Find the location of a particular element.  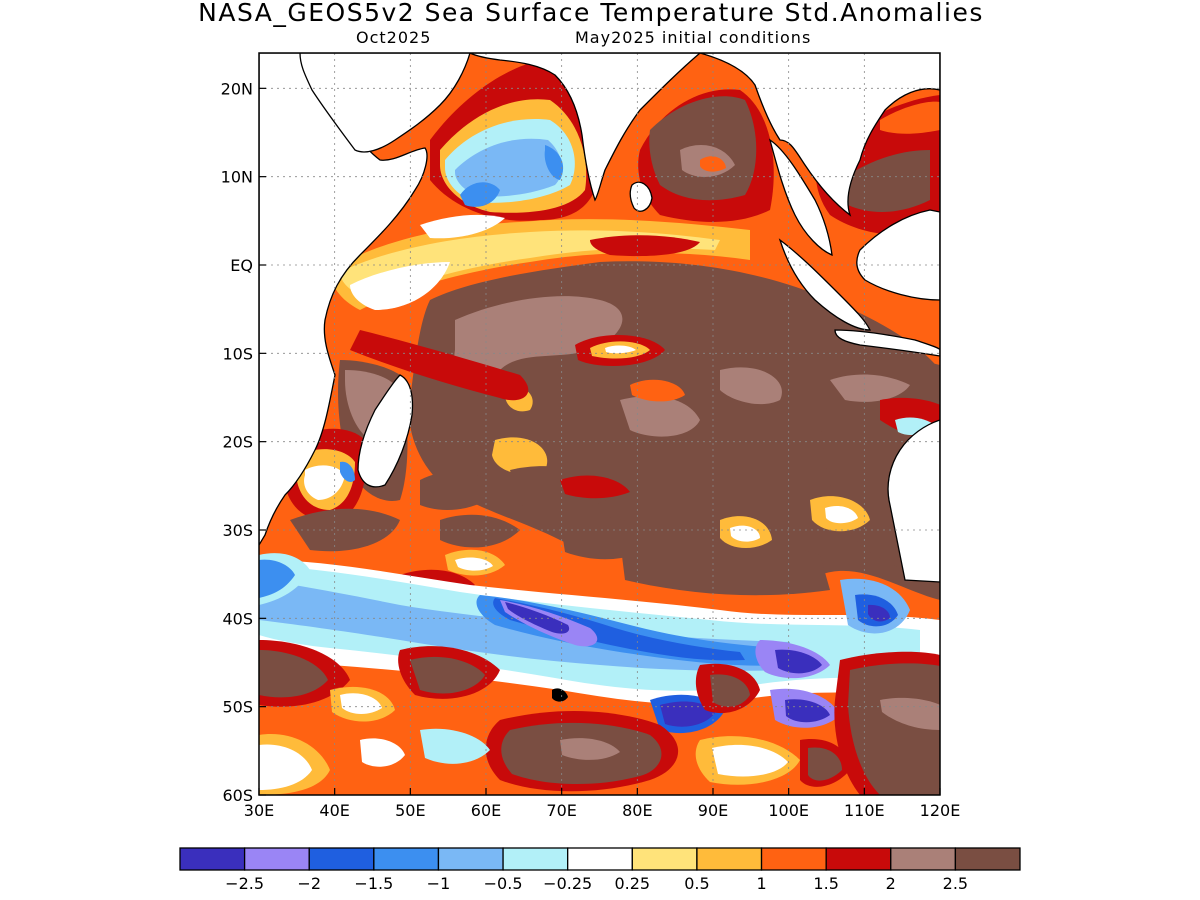

initial-conditions: May2025 initial conditions is located at coordinates (693, 37).